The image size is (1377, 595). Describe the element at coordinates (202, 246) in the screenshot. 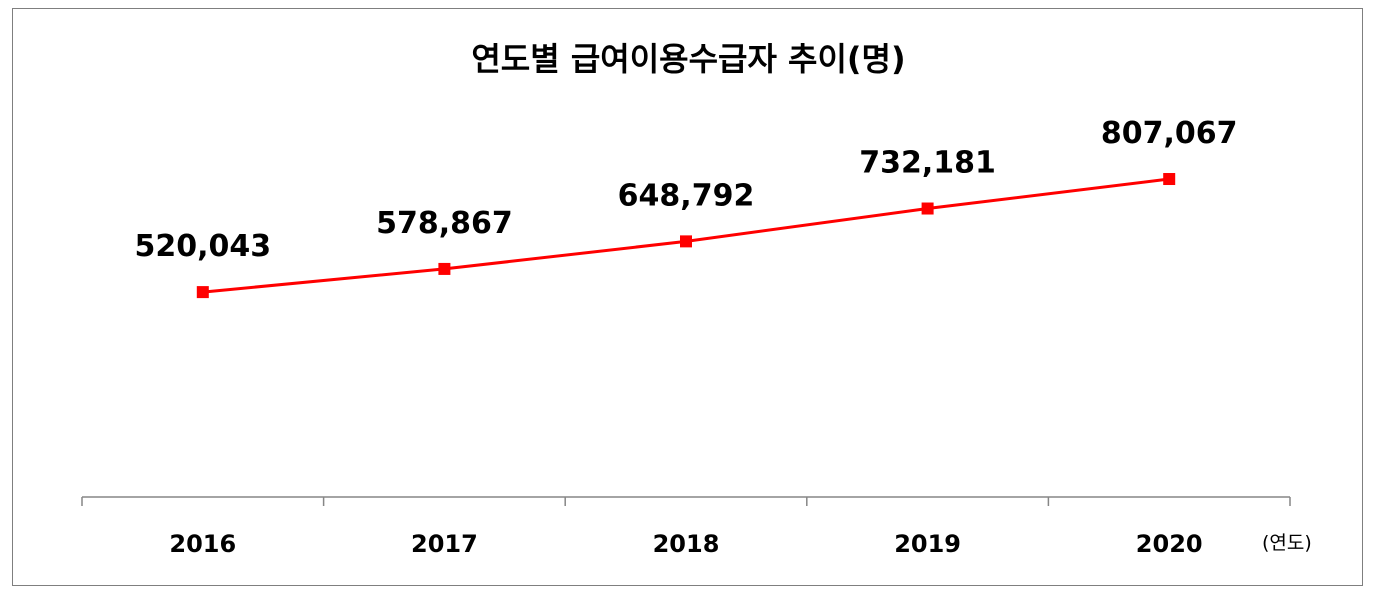

I see `data-label: 520,043` at that location.